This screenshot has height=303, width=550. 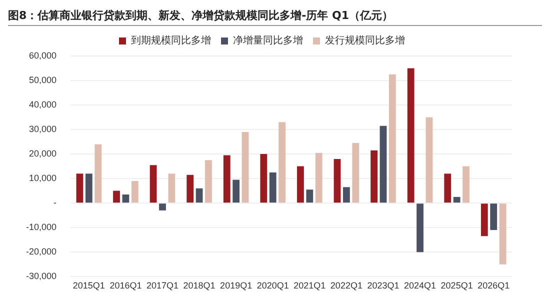 I want to click on x-tick-label: 2024Q1, so click(x=420, y=285).